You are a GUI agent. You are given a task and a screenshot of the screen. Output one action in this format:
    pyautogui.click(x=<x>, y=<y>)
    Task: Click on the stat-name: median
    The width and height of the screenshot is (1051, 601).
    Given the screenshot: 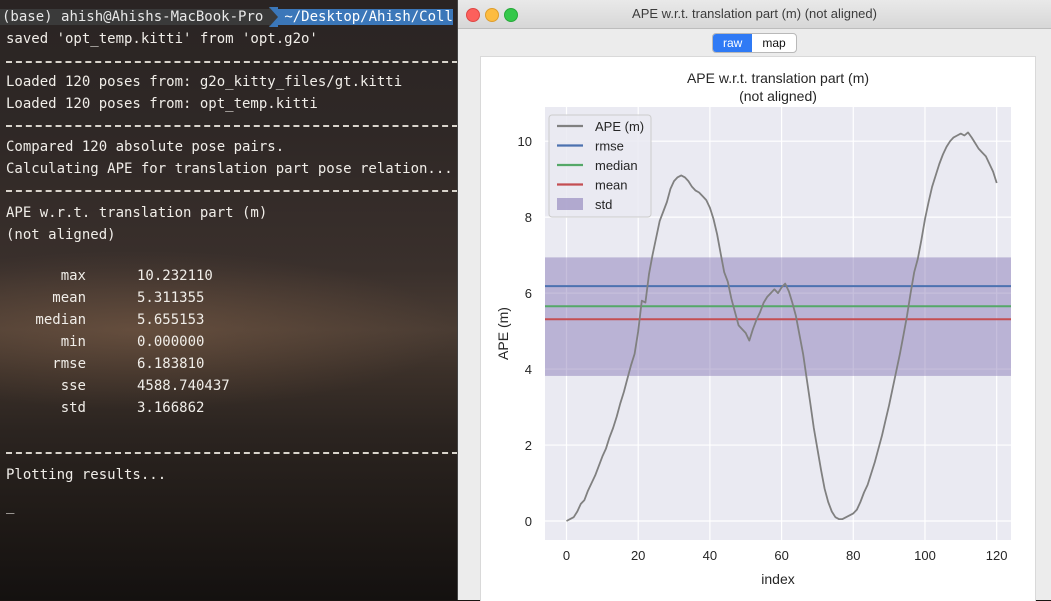 What is the action you would take?
    pyautogui.click(x=60, y=320)
    